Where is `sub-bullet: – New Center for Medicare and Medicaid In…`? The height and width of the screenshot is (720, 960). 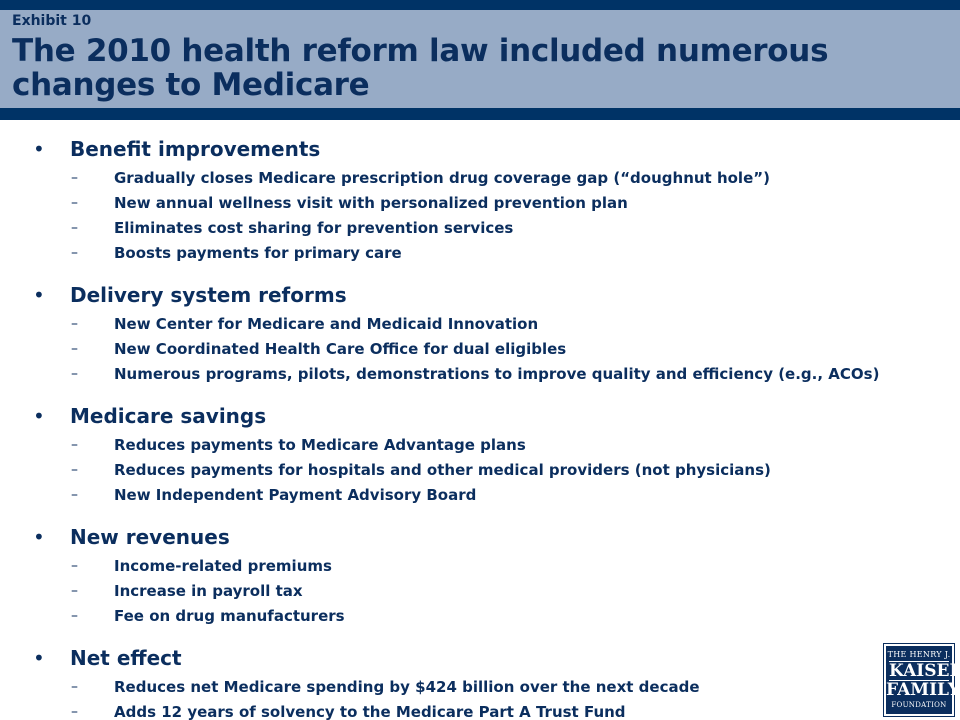 sub-bullet: – New Center for Medicare and Medicaid In… is located at coordinates (473, 323).